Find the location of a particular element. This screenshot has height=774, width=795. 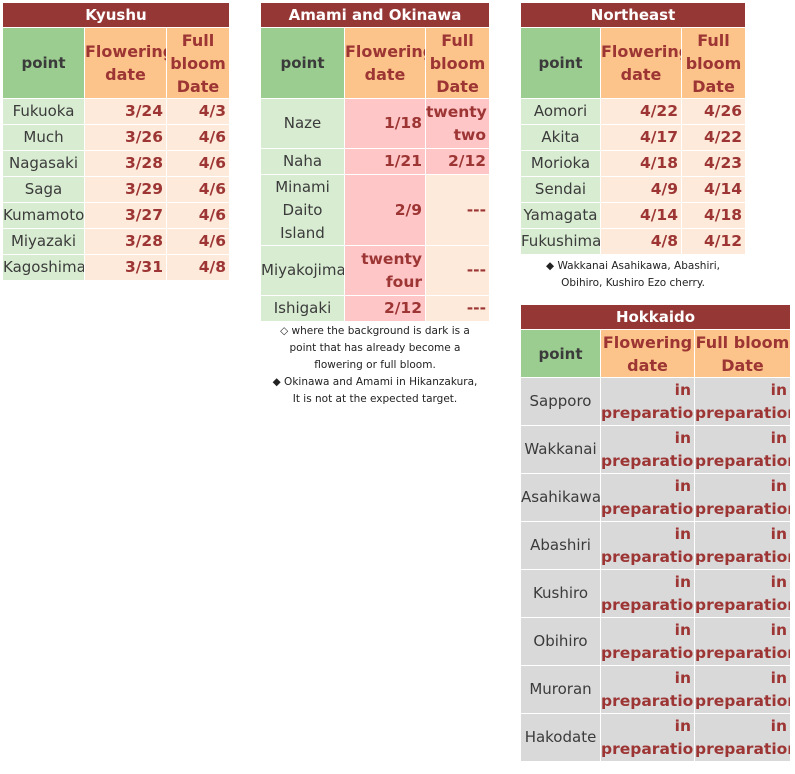

point-line: Daito is located at coordinates (302, 209).